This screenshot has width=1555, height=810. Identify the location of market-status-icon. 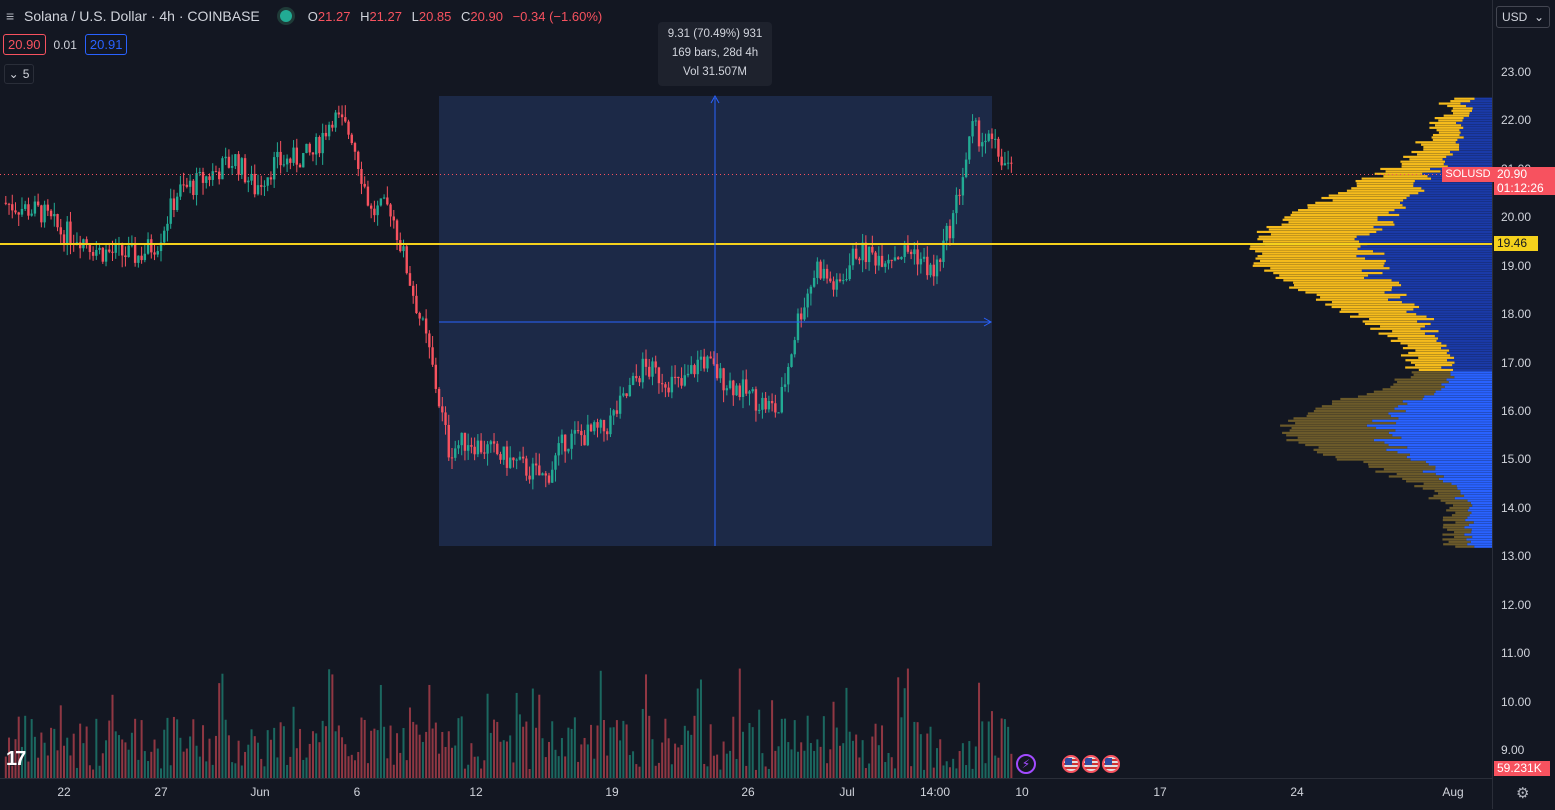
(285, 16).